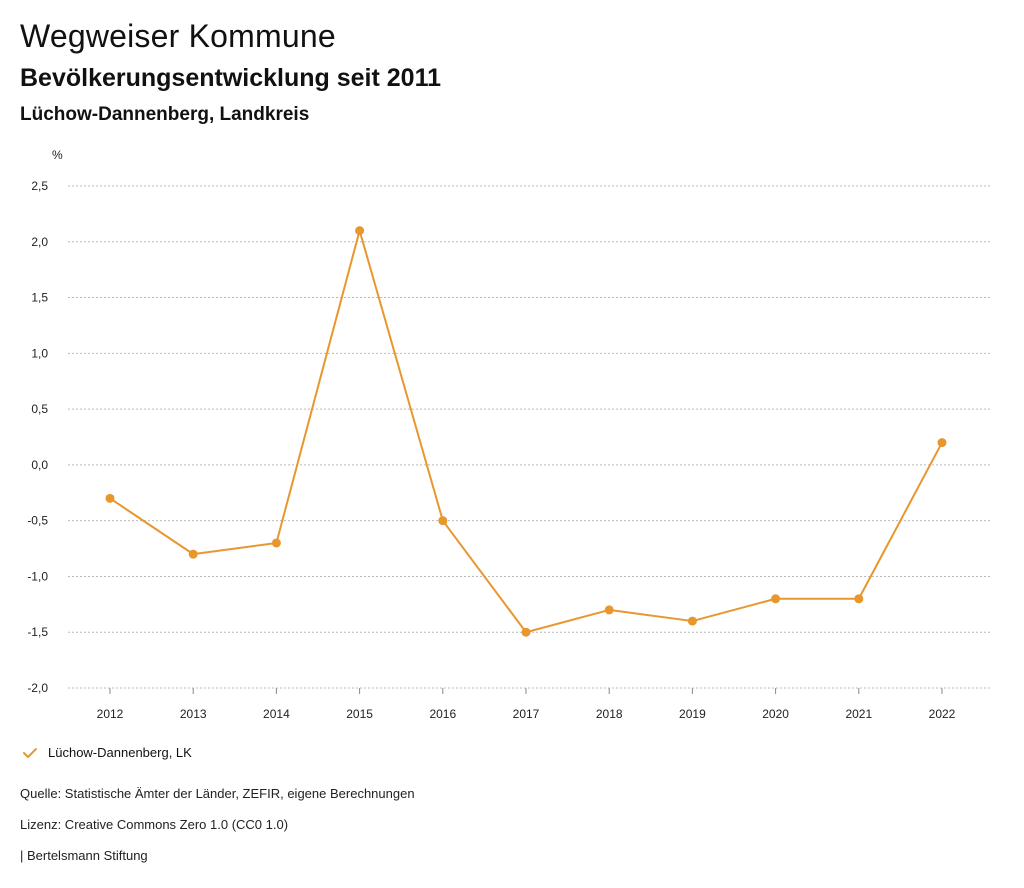 The width and height of the screenshot is (1024, 888). Describe the element at coordinates (775, 714) in the screenshot. I see `x-tick-label: 2020` at that location.